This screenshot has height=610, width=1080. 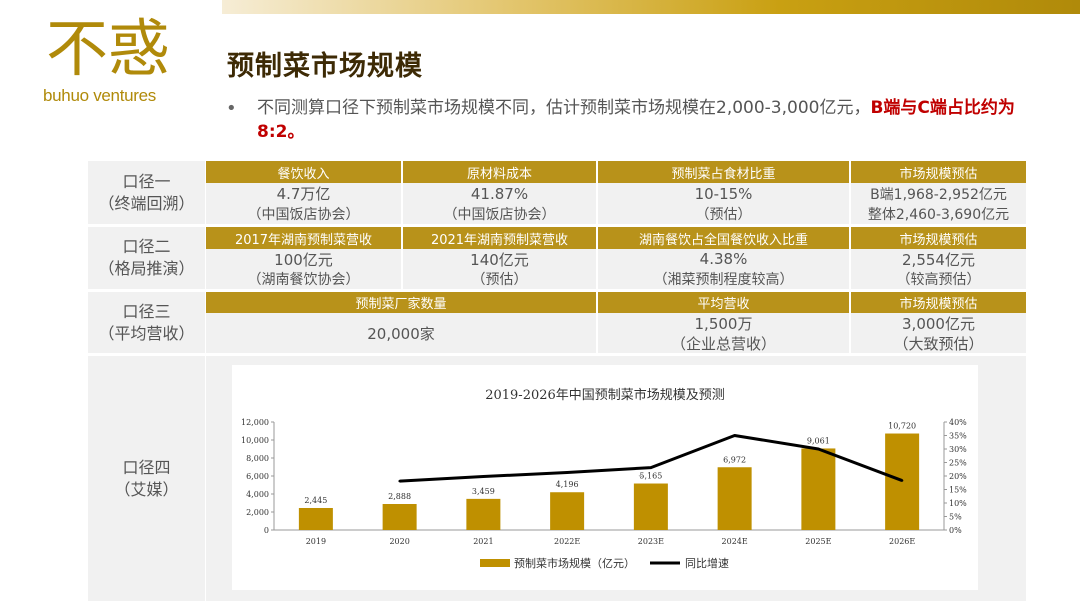 What do you see at coordinates (958, 463) in the screenshot?
I see `y2-tick-label: 25%` at bounding box center [958, 463].